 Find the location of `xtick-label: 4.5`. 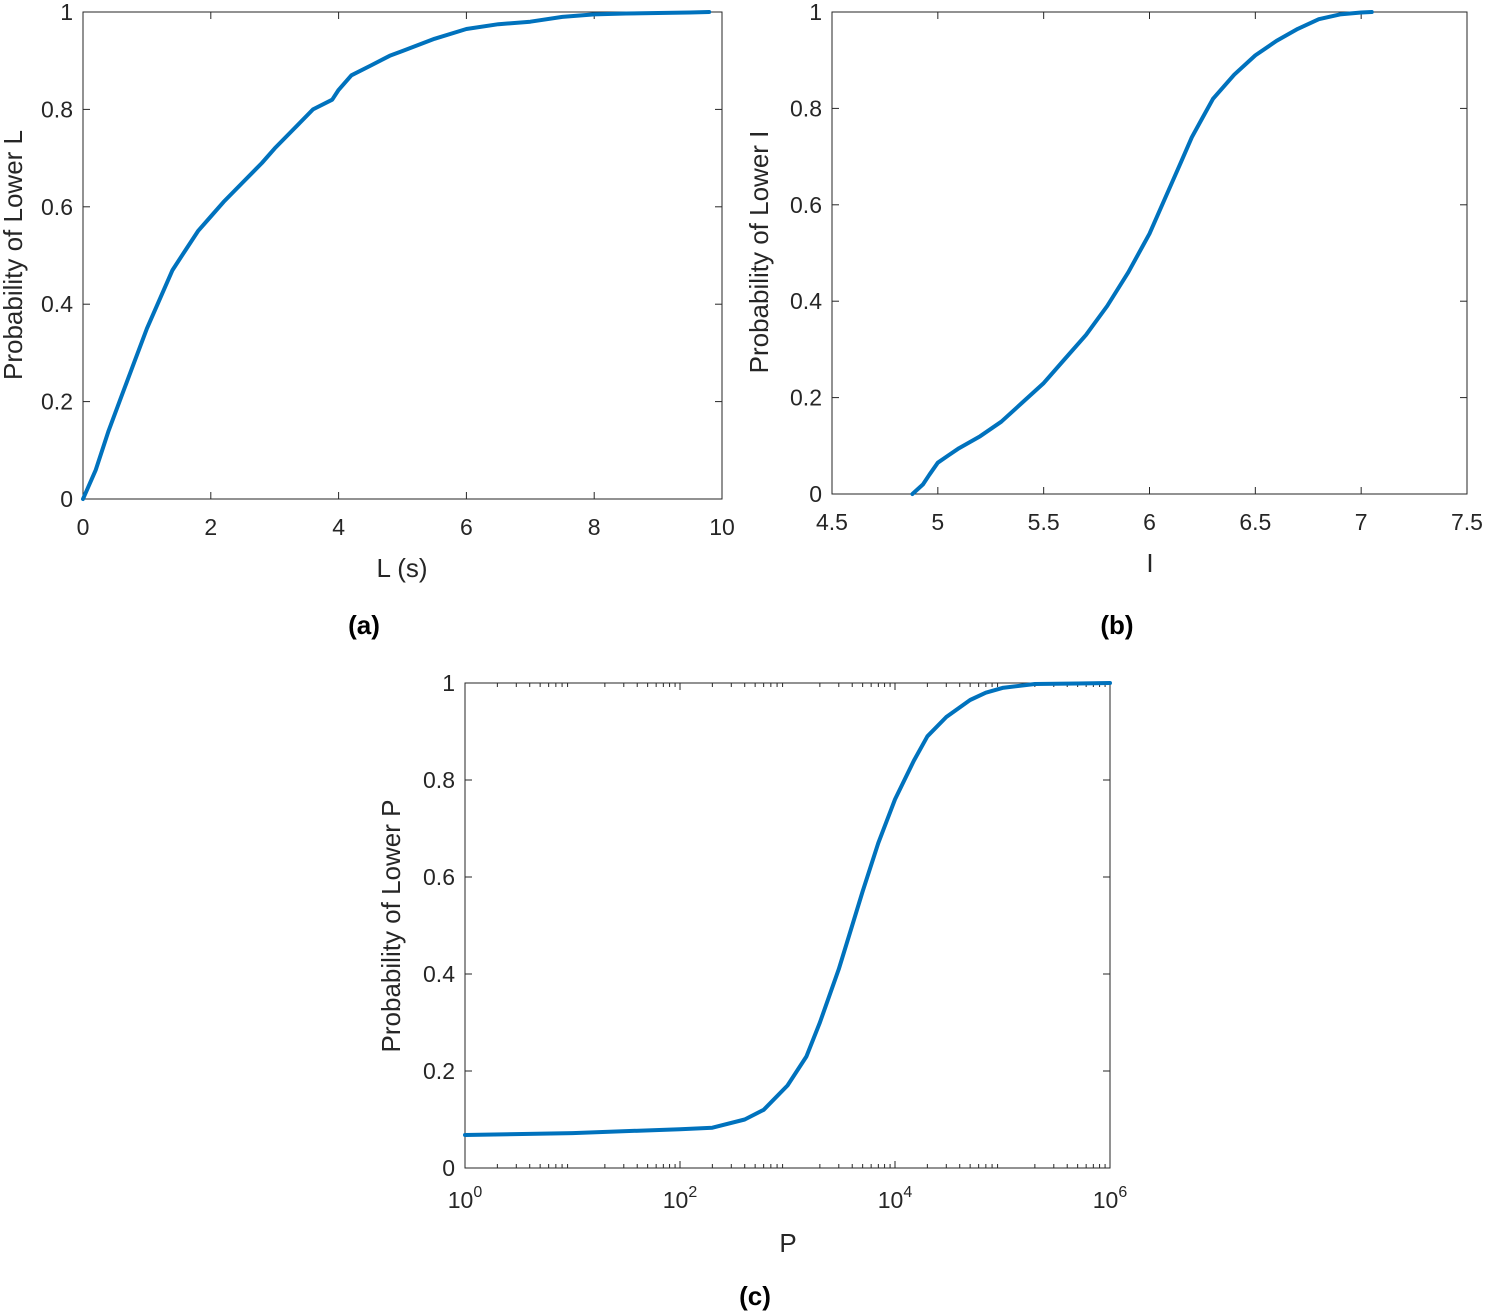

xtick-label: 4.5 is located at coordinates (832, 522).